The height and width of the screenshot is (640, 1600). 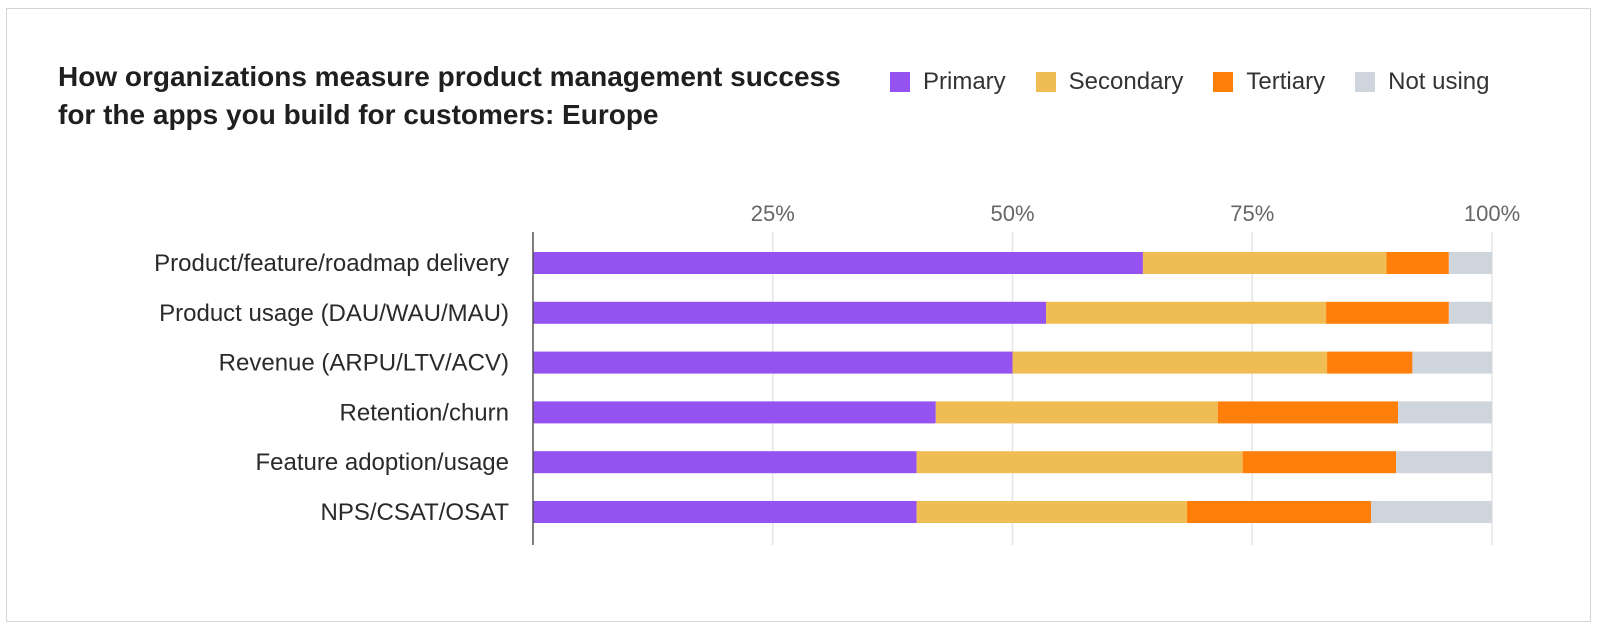 What do you see at coordinates (1365, 82) in the screenshot?
I see `legend-swatch-not-using` at bounding box center [1365, 82].